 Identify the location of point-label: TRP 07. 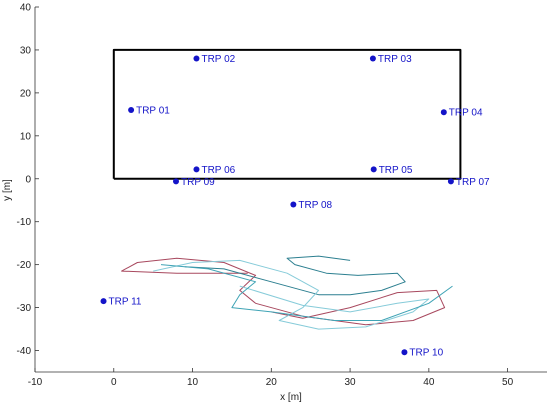
(473, 182).